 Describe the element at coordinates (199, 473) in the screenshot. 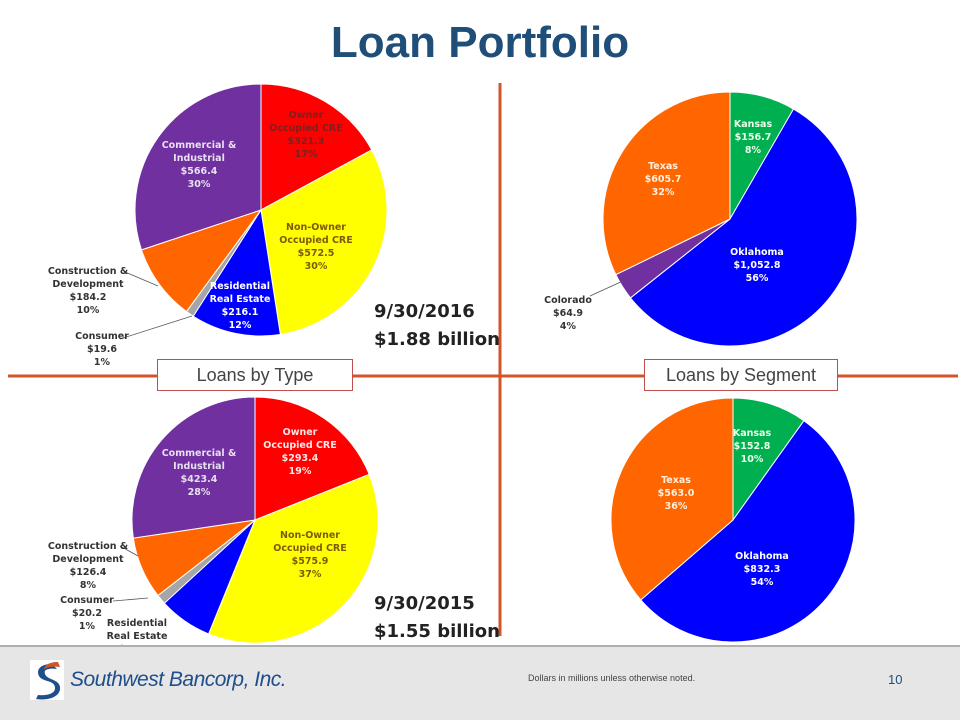

I see `slice-label-loans-by-type-9-30-2015-commercial-industrial: Commercial & Industrial $423.4 28%` at that location.